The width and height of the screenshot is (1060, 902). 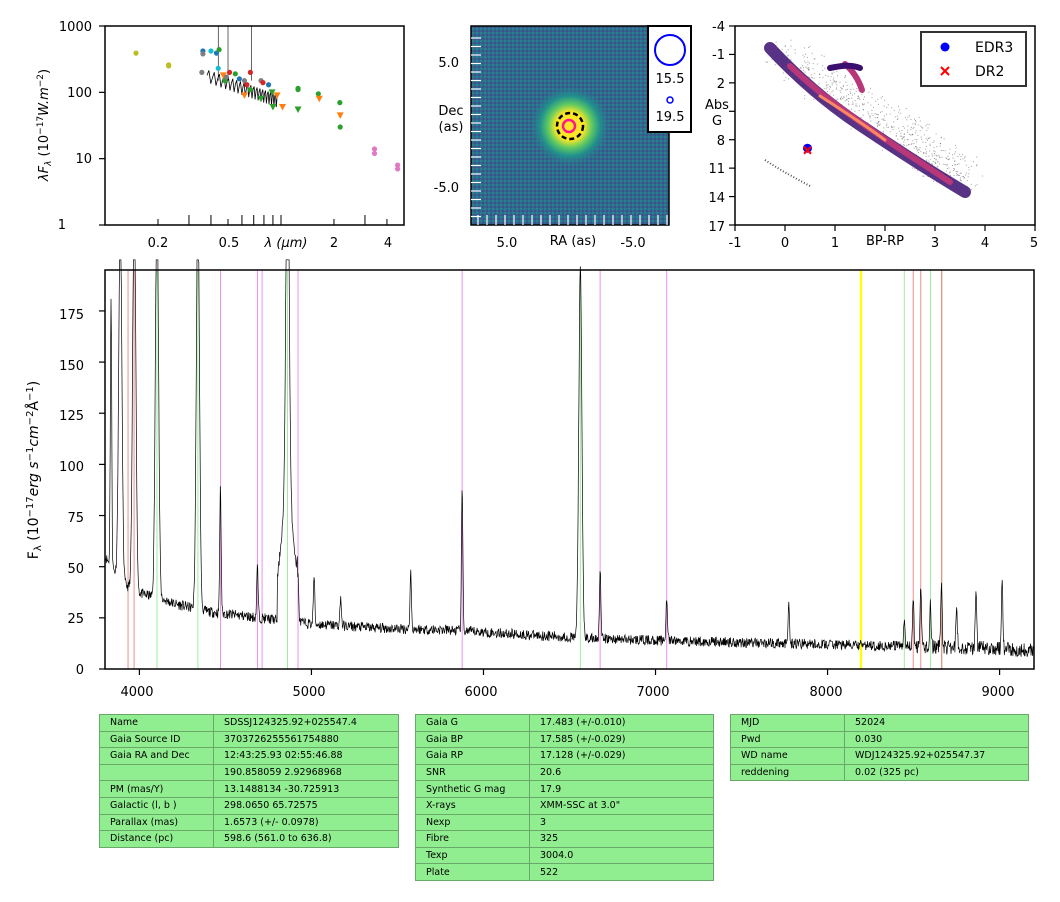 What do you see at coordinates (75, 27) in the screenshot?
I see `sed-ytick-label: 1000` at bounding box center [75, 27].